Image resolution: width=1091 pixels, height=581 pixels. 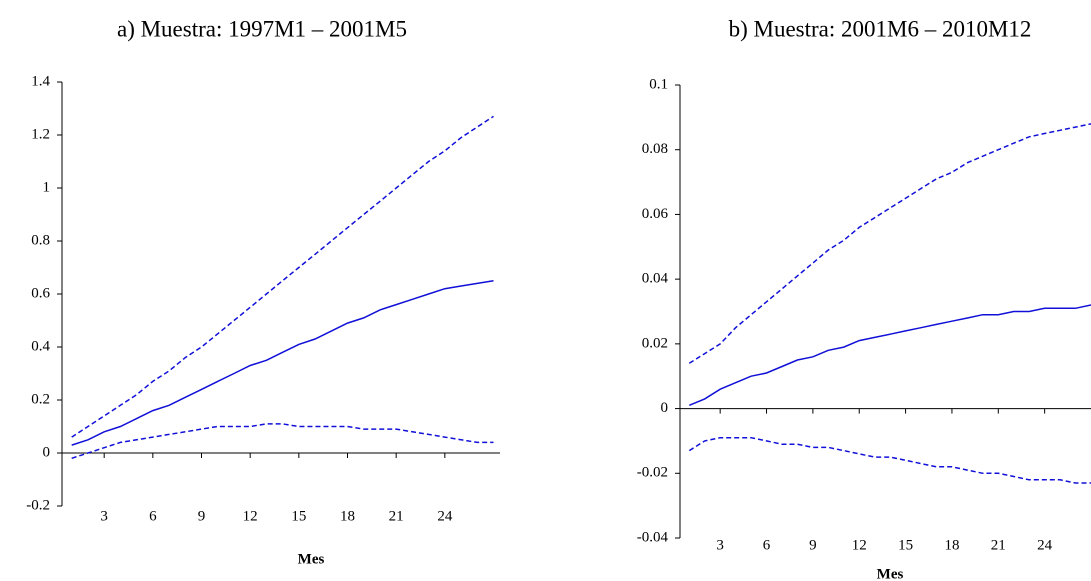 What do you see at coordinates (655, 214) in the screenshot?
I see `y-tick-label: 0.06` at bounding box center [655, 214].